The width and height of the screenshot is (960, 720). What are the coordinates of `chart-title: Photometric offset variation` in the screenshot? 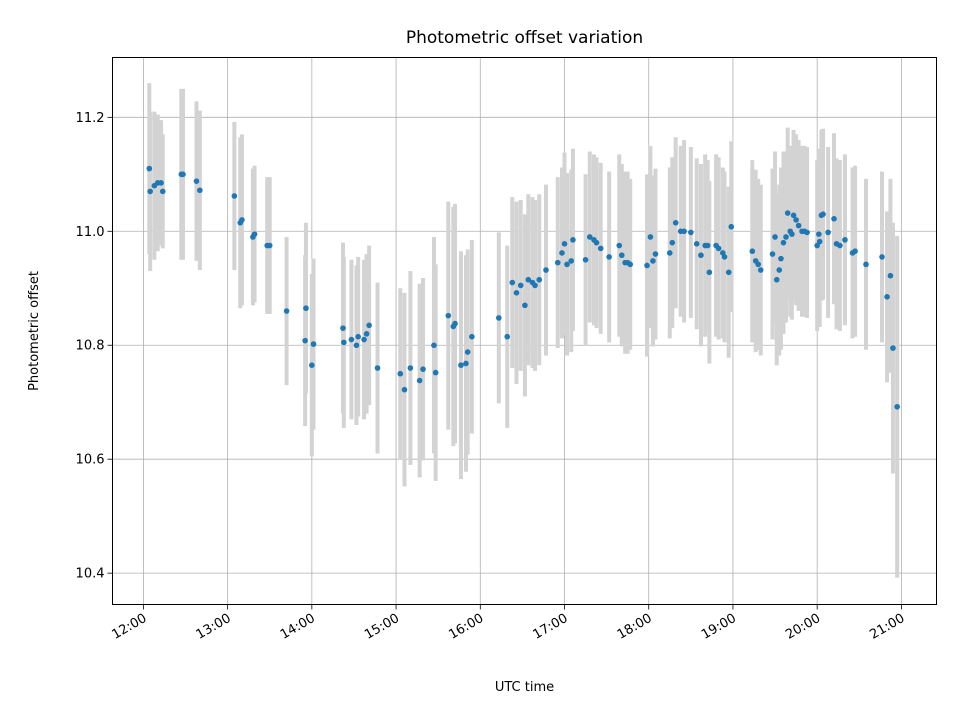 It's located at (524, 38).